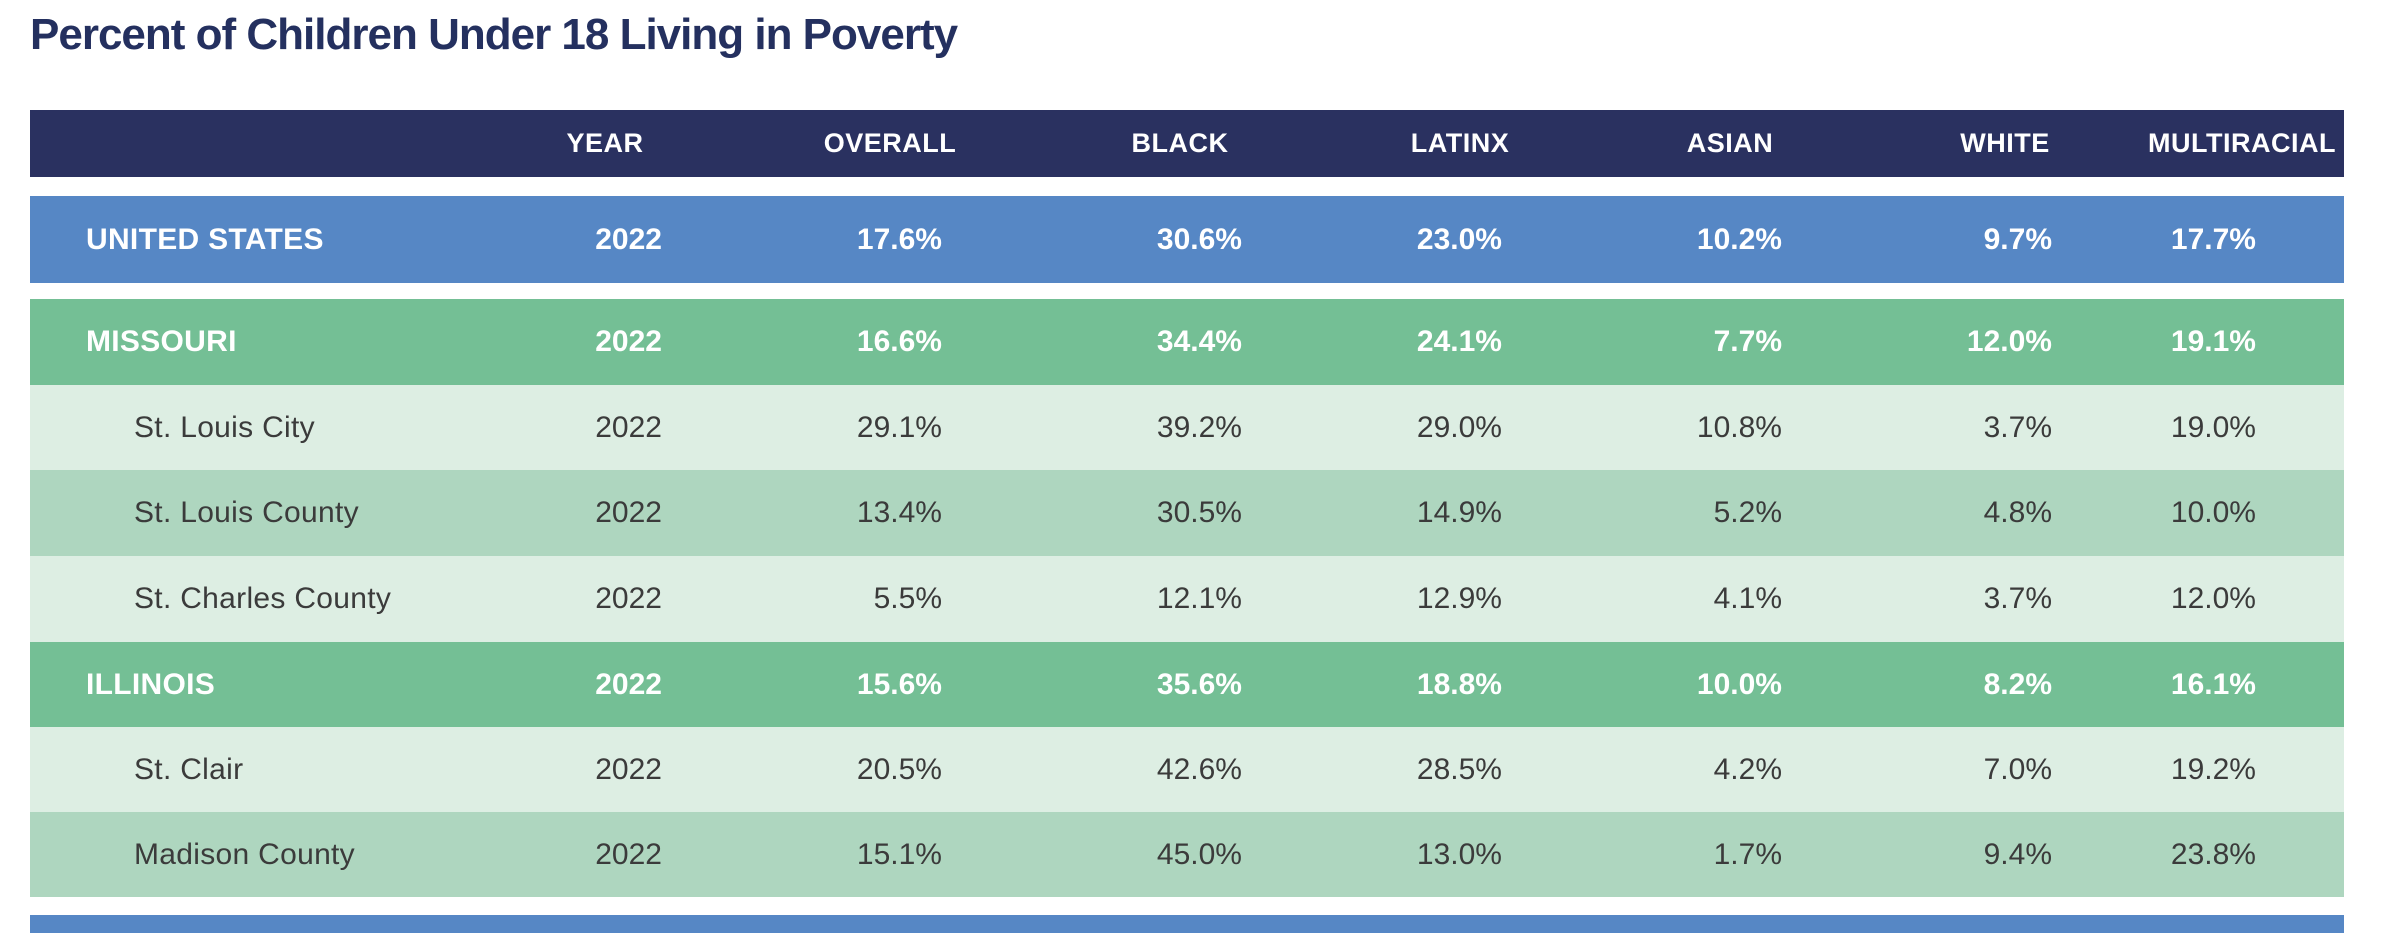 Image resolution: width=2392 pixels, height=940 pixels. What do you see at coordinates (1747, 512) in the screenshot?
I see `row-value: 5.2%` at bounding box center [1747, 512].